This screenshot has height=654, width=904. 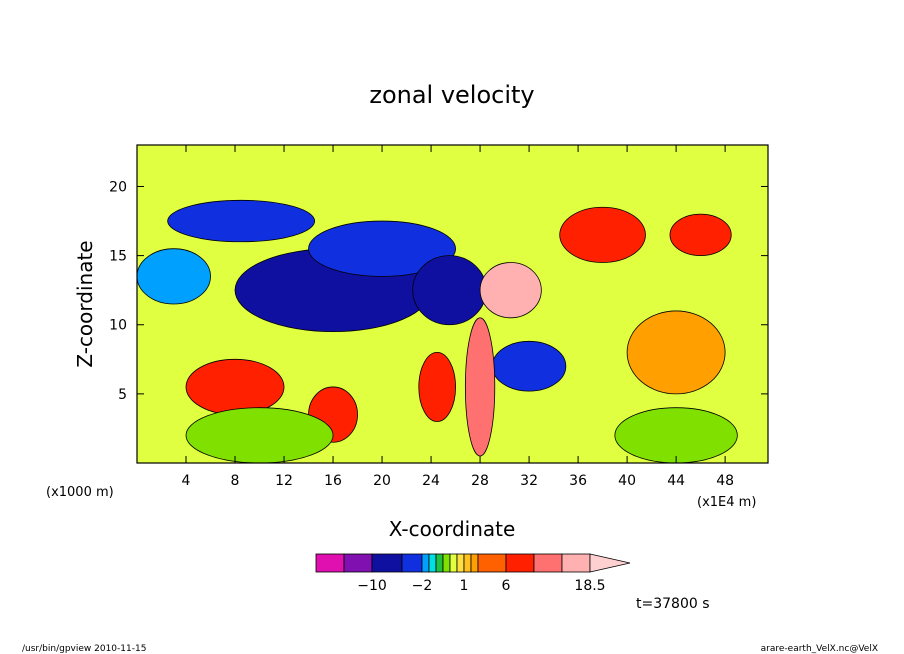 I want to click on colorbar-tick-label: −2, so click(x=422, y=586).